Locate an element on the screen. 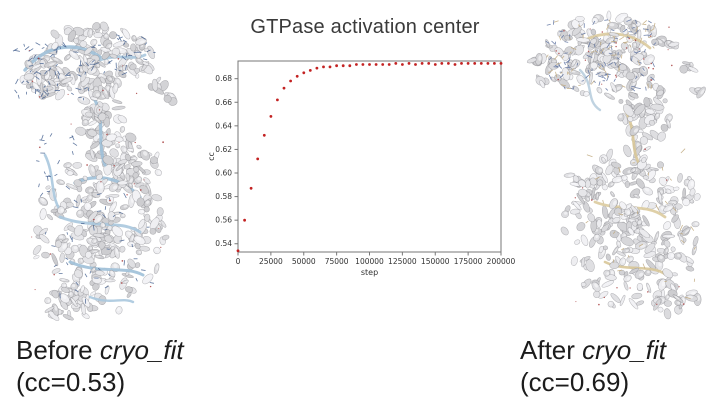  after-program-name: cryo_fit is located at coordinates (624, 350).